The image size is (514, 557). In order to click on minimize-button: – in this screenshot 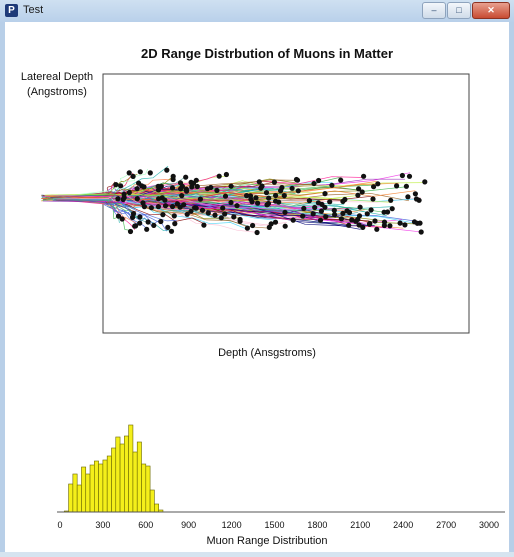, I will do `click(434, 10)`.